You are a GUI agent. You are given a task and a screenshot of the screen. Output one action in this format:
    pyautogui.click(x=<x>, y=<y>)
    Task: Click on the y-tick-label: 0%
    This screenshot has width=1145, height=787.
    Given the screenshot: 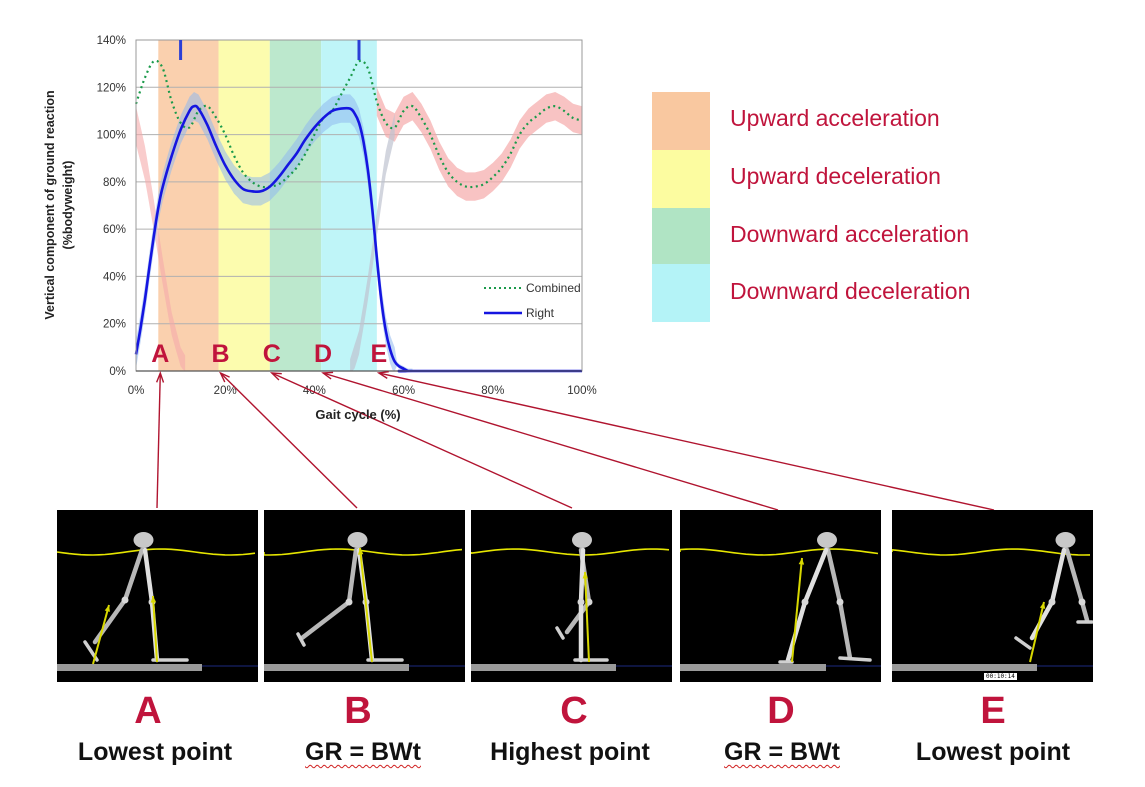 What is the action you would take?
    pyautogui.click(x=117, y=372)
    